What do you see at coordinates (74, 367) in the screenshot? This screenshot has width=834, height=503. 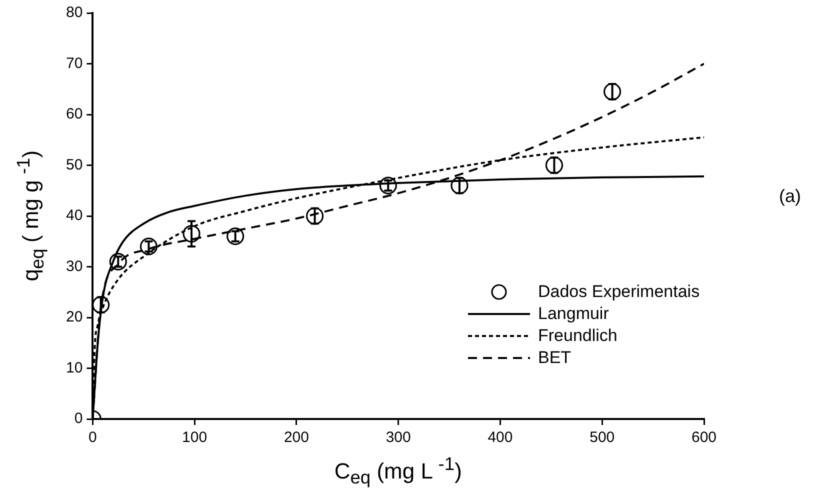 I see `y-tick-label: 10` at bounding box center [74, 367].